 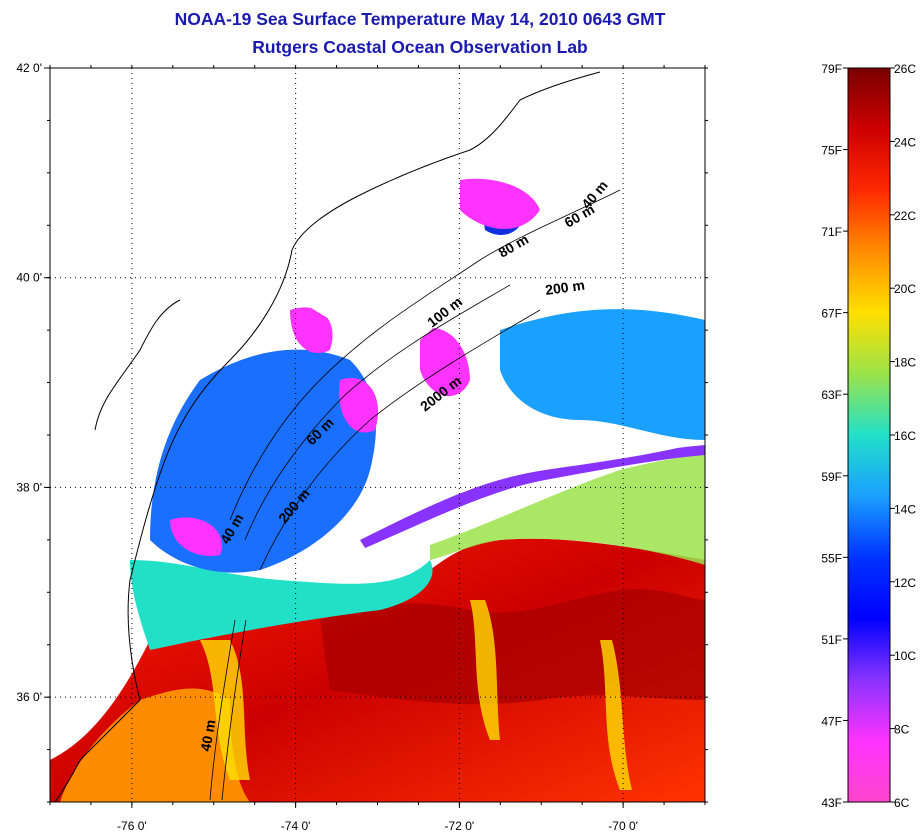 What do you see at coordinates (29, 487) in the screenshot?
I see `latitude-label: 38 0'` at bounding box center [29, 487].